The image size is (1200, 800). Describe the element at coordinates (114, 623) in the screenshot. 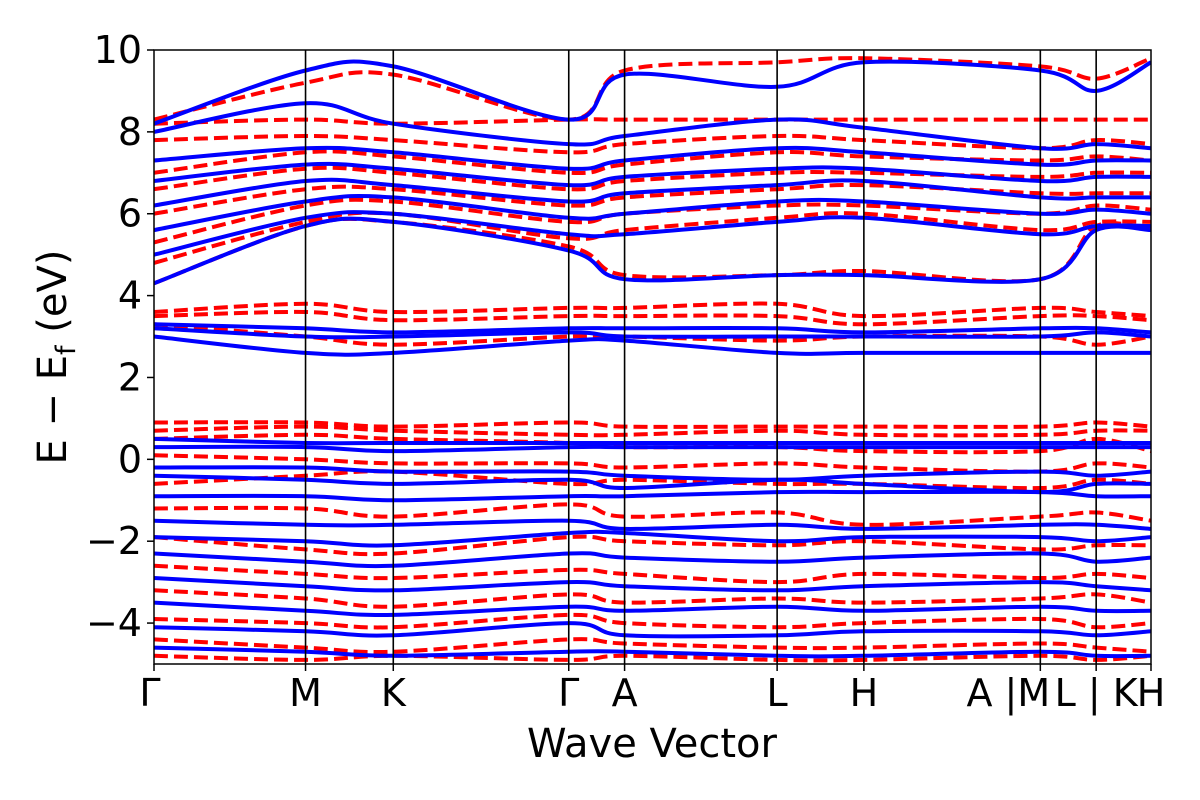

I see `y-tick-label-0: −4` at that location.